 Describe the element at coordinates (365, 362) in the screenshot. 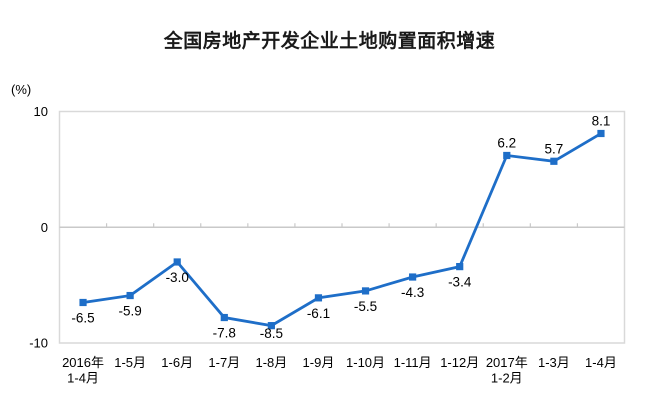

I see `x-axis-tick-label: 1-10月` at that location.